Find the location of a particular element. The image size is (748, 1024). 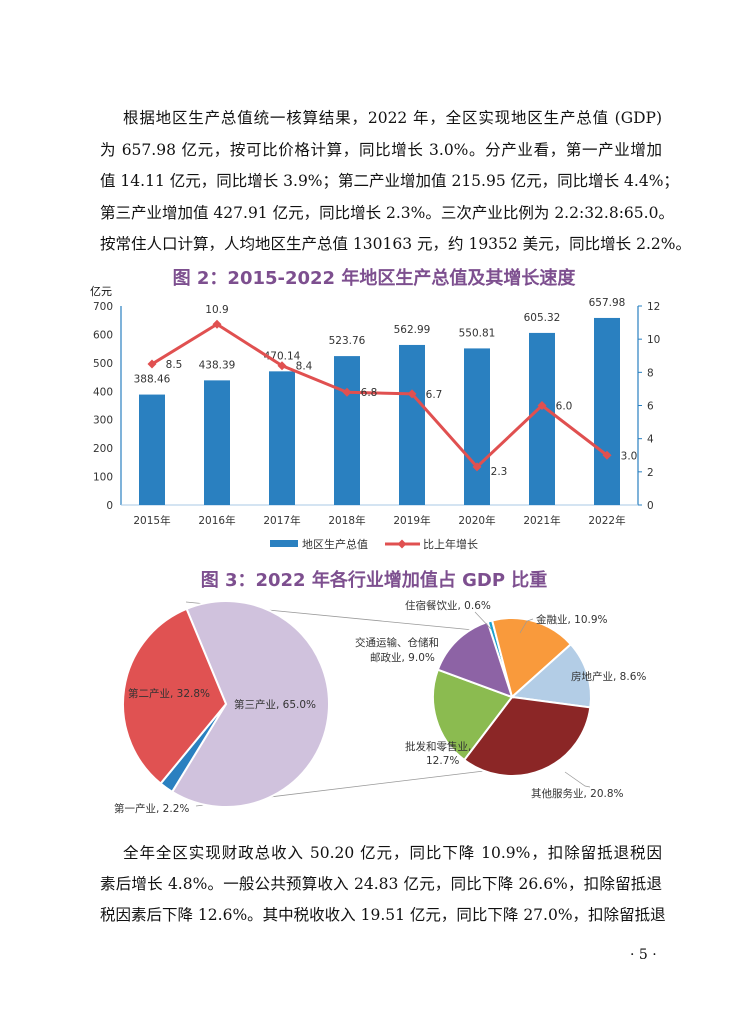

right-tick-label: 10 is located at coordinates (653, 340).